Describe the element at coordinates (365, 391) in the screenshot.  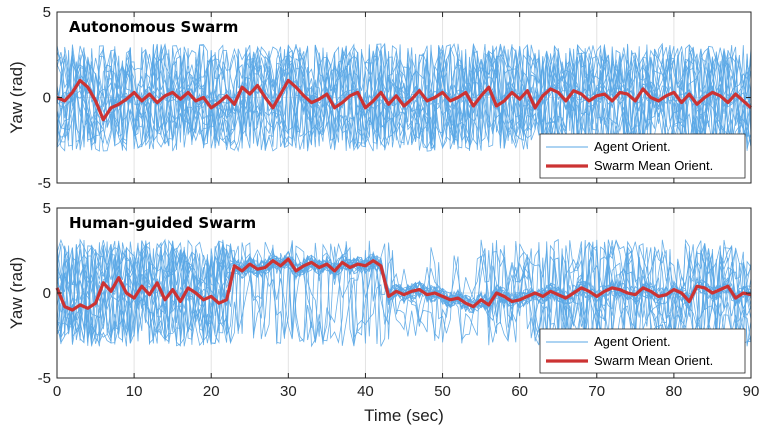
I see `x-tick-label: 40` at that location.